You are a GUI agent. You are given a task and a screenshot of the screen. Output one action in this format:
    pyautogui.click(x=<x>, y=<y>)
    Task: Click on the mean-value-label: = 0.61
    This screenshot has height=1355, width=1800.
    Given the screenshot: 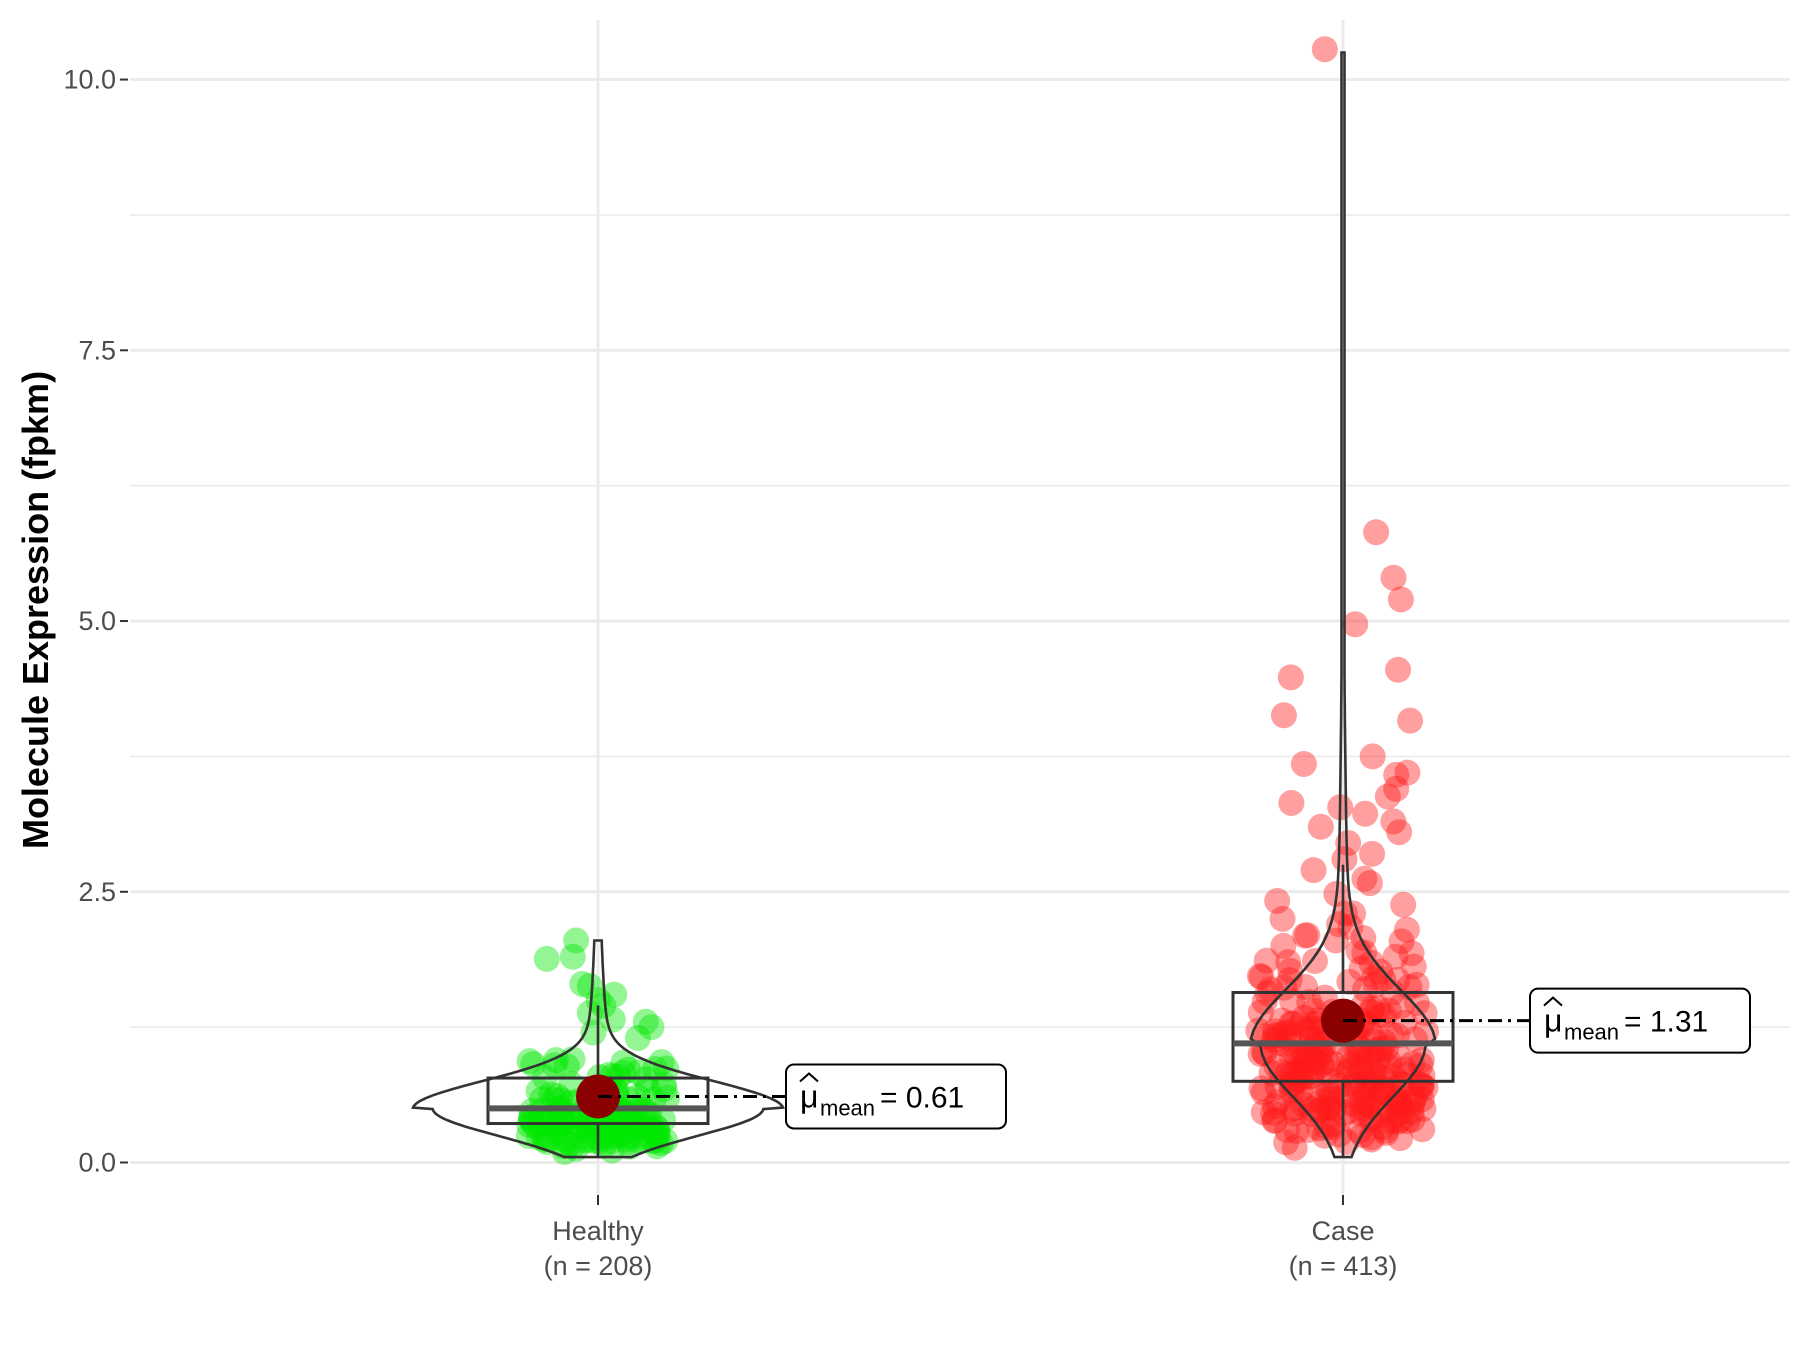 What is the action you would take?
    pyautogui.click(x=922, y=1097)
    